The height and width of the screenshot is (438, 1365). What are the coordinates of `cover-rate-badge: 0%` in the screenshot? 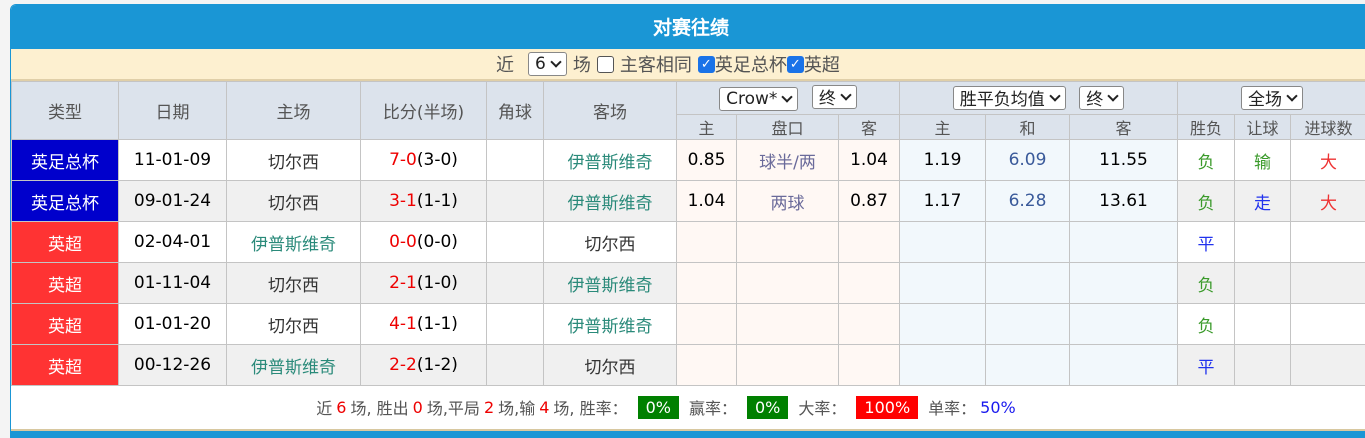 It's located at (768, 407).